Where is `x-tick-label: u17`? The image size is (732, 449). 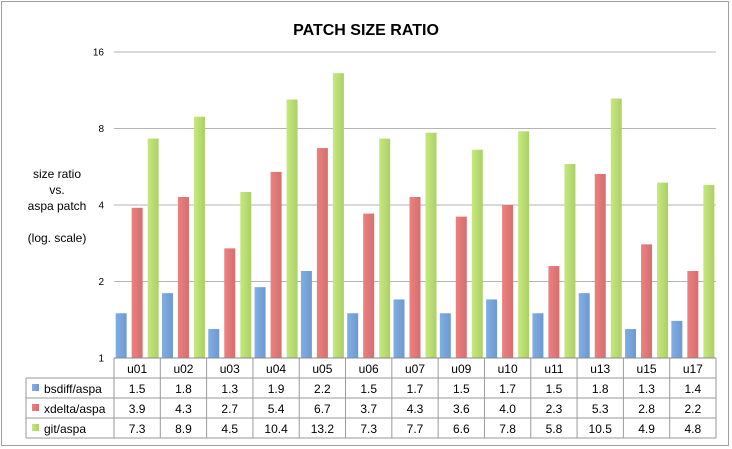
x-tick-label: u17 is located at coordinates (693, 369).